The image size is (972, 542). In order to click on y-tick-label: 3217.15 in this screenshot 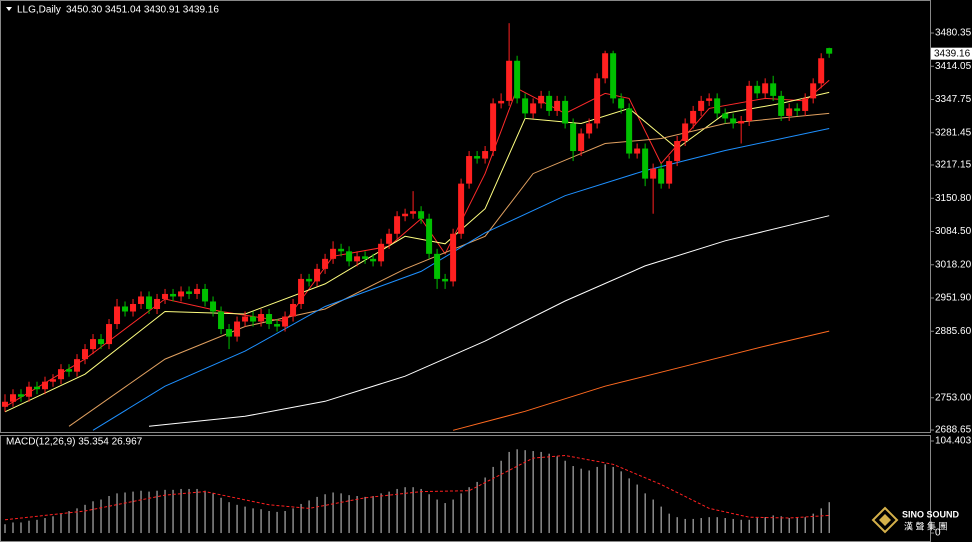, I will do `click(953, 165)`.